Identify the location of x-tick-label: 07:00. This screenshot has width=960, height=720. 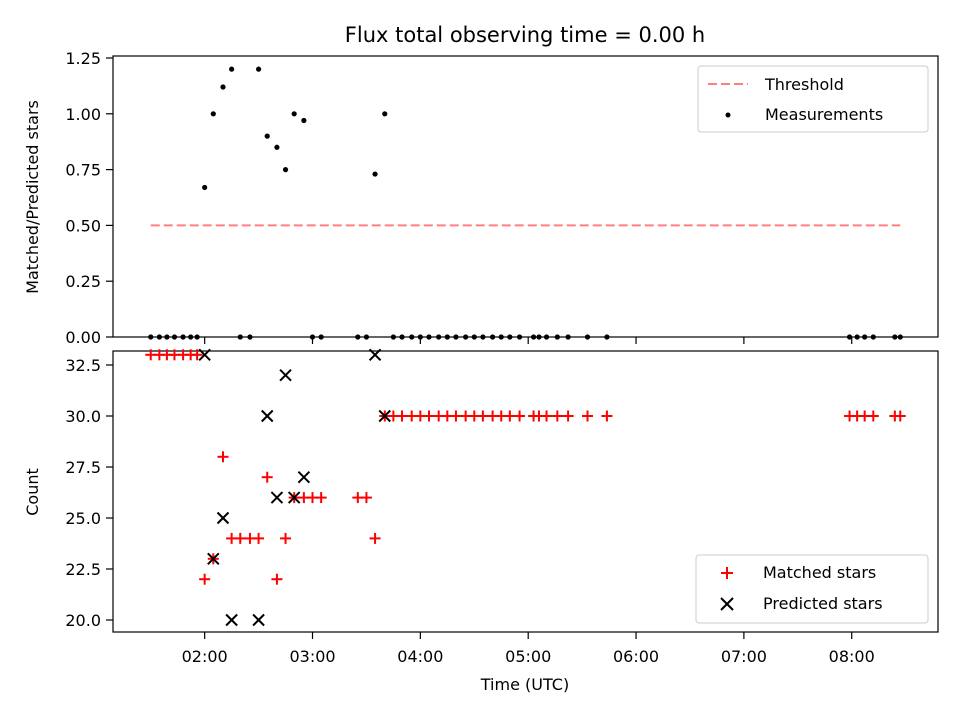
(744, 656).